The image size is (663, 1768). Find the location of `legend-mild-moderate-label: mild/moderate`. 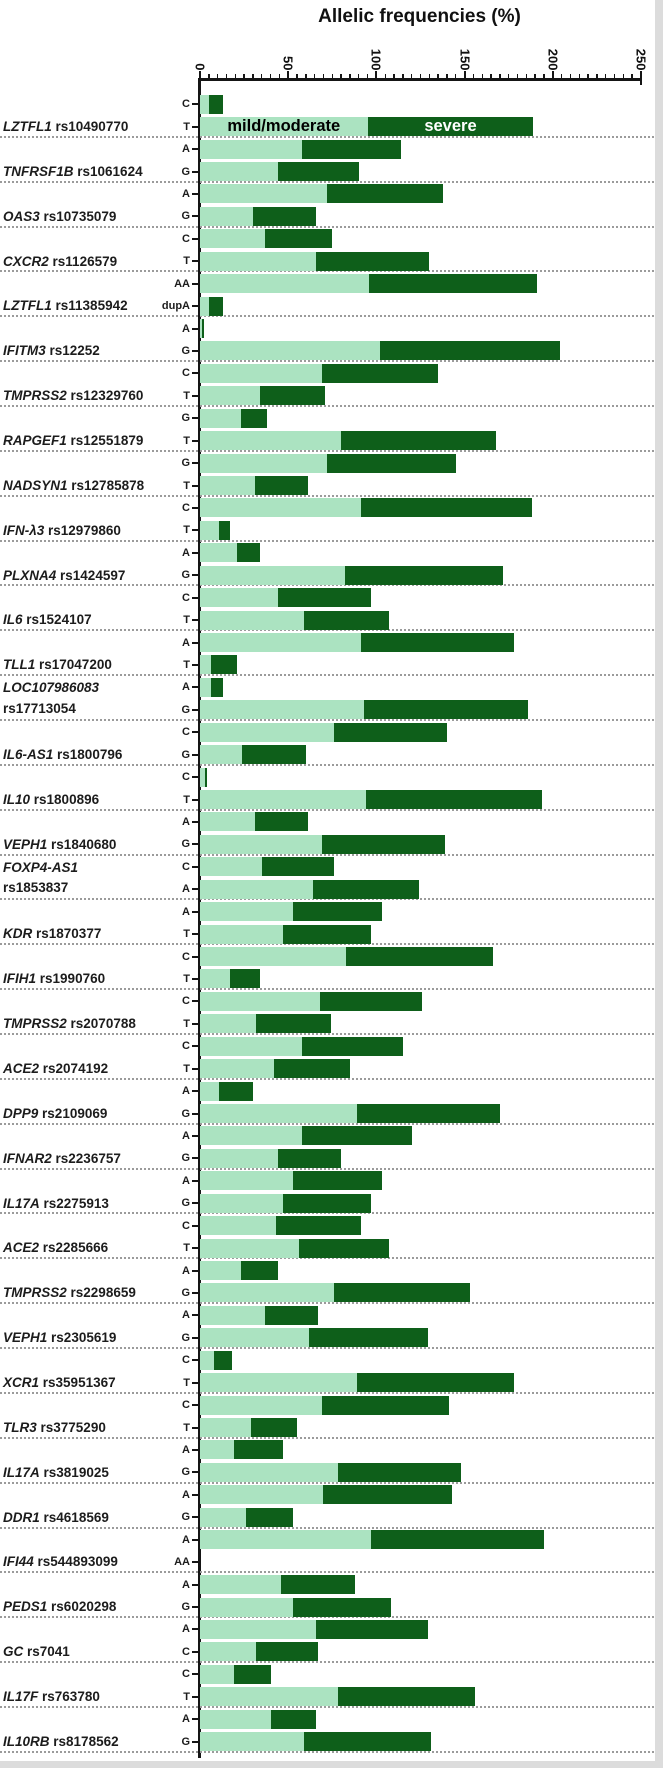

legend-mild-moderate-label: mild/moderate is located at coordinates (284, 126).